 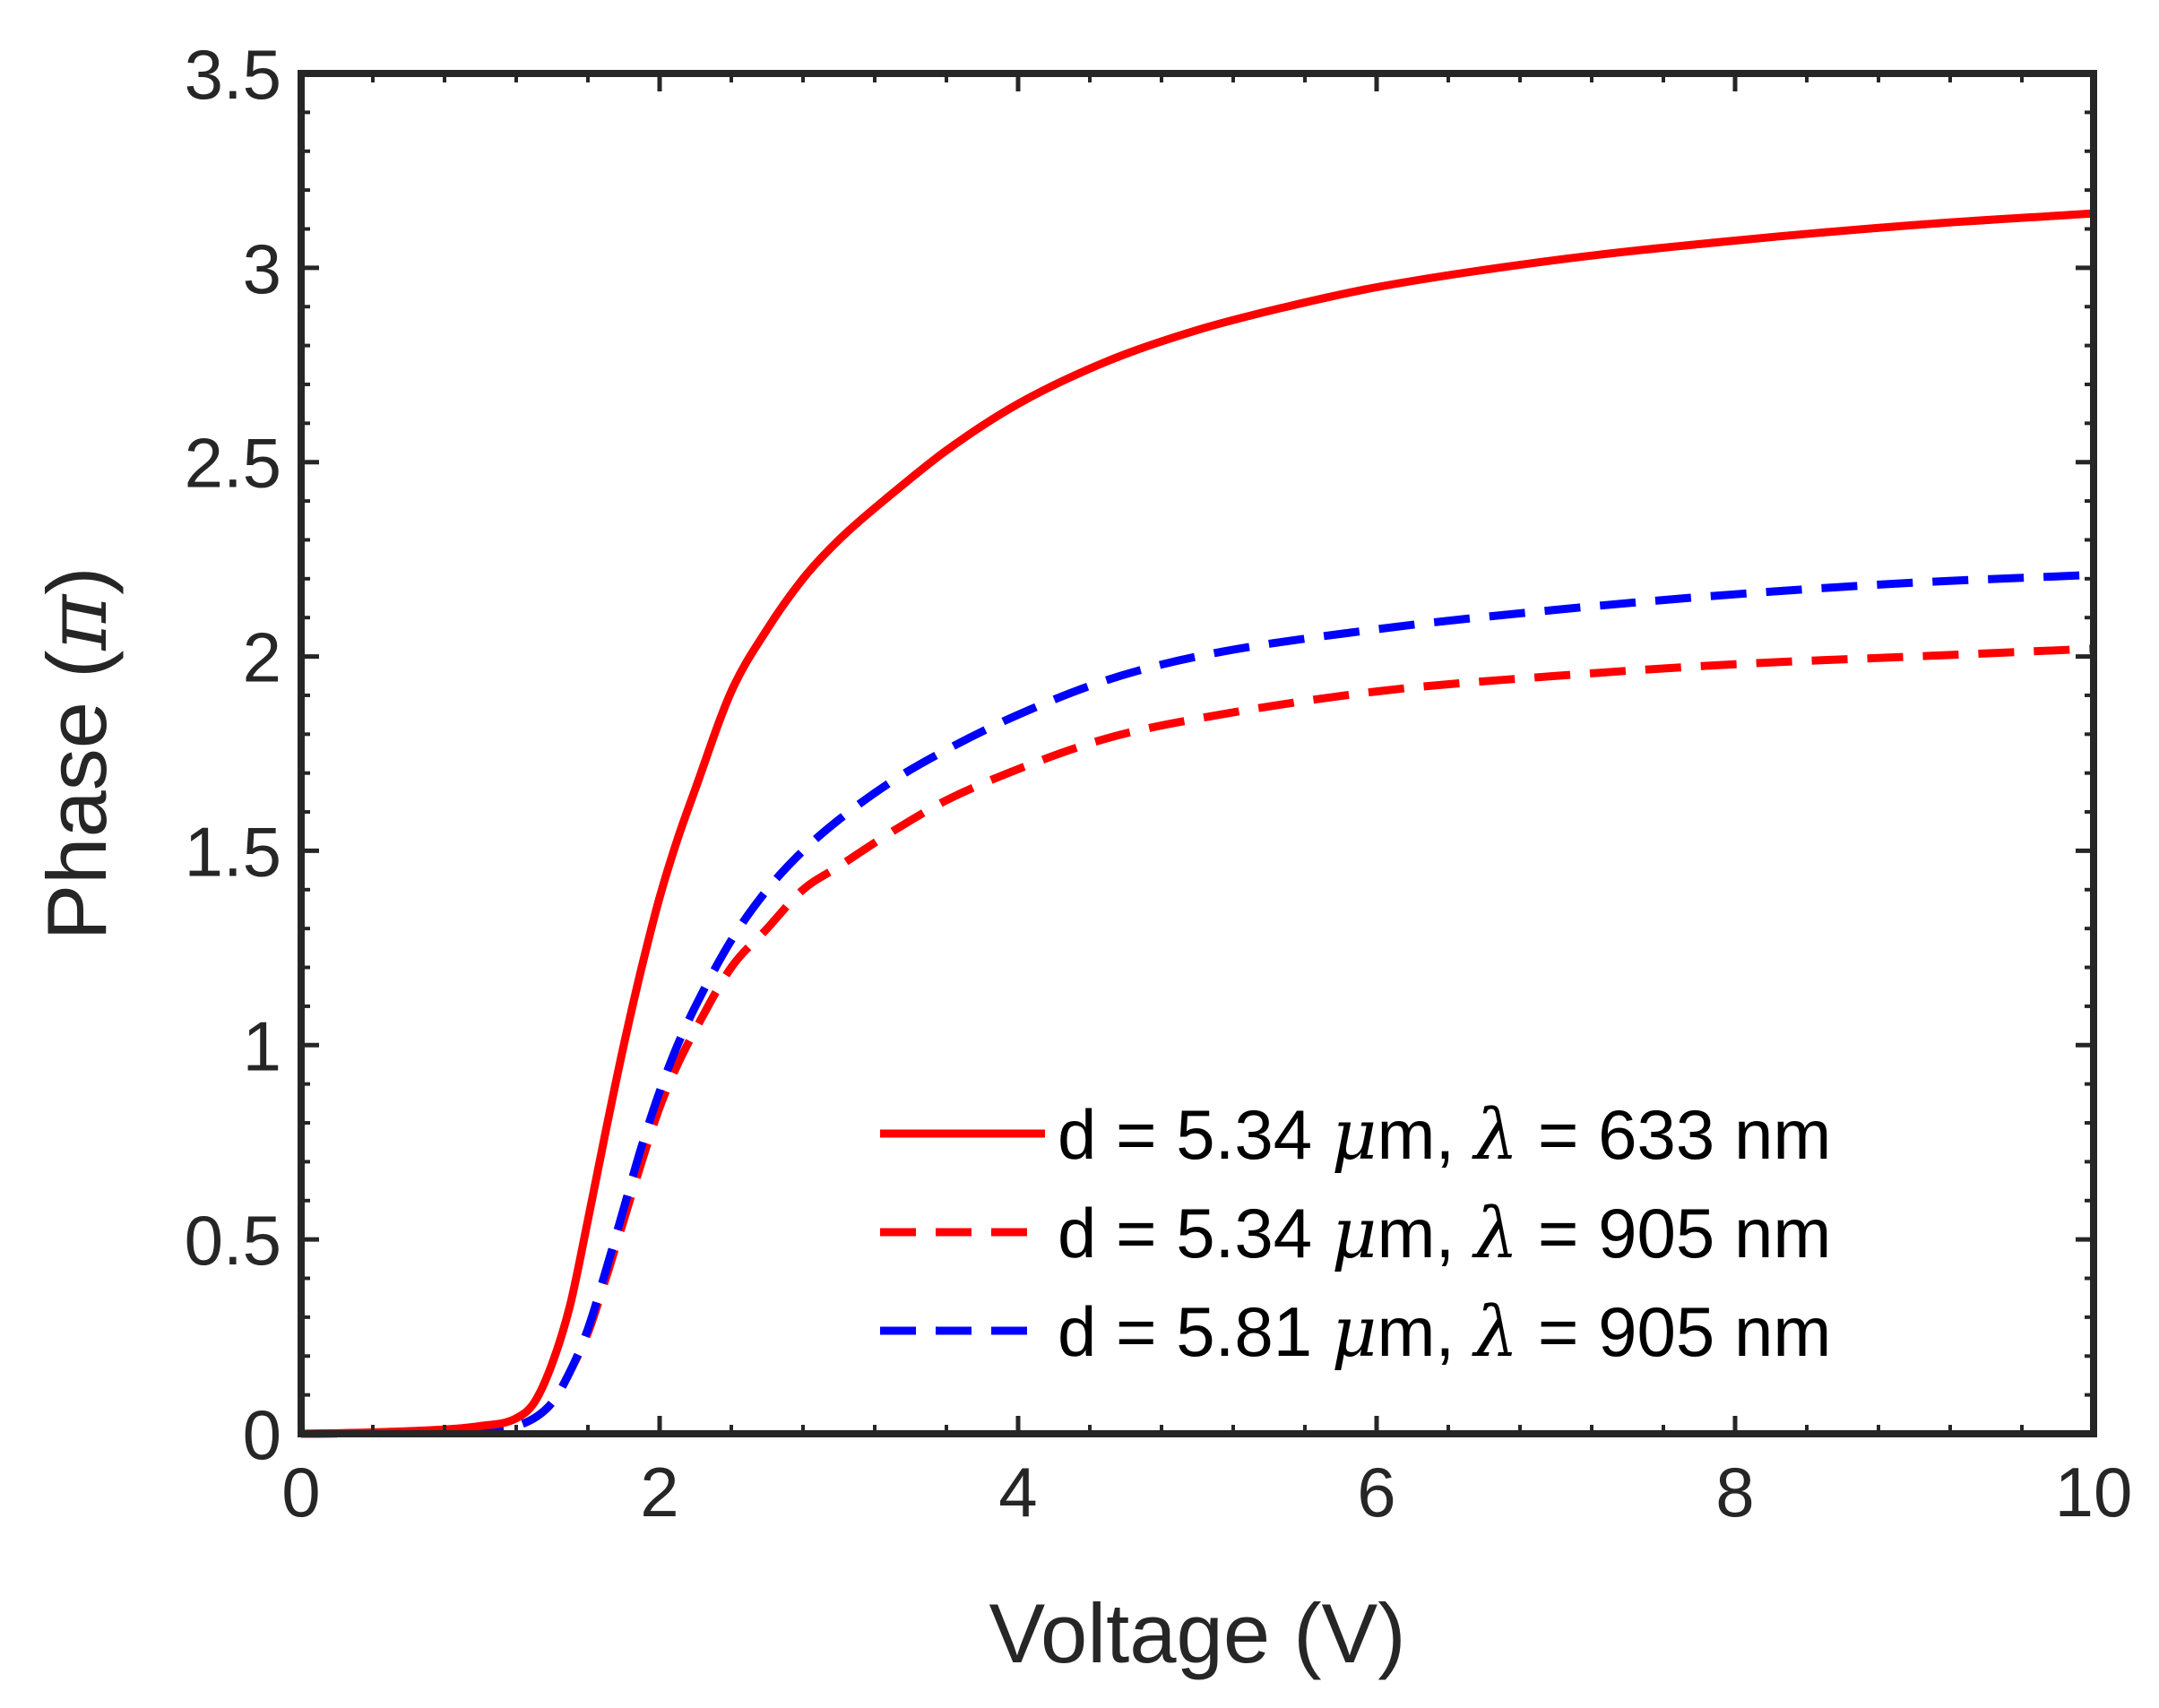 I want to click on y-axis-title: Phase (π), so click(x=77, y=753).